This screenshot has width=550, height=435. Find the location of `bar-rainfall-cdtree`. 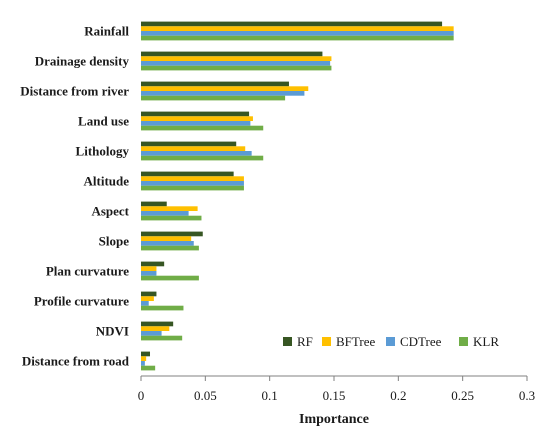

bar-rainfall-cdtree is located at coordinates (297, 33).